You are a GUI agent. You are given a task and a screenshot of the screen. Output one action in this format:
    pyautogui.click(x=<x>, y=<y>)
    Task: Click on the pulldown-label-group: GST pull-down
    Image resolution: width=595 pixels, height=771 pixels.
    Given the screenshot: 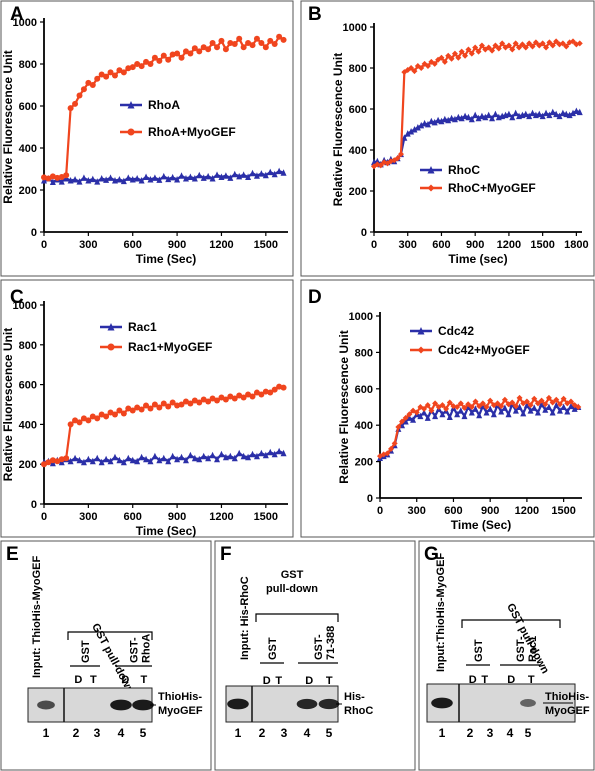 What is the action you would take?
    pyautogui.click(x=292, y=582)
    